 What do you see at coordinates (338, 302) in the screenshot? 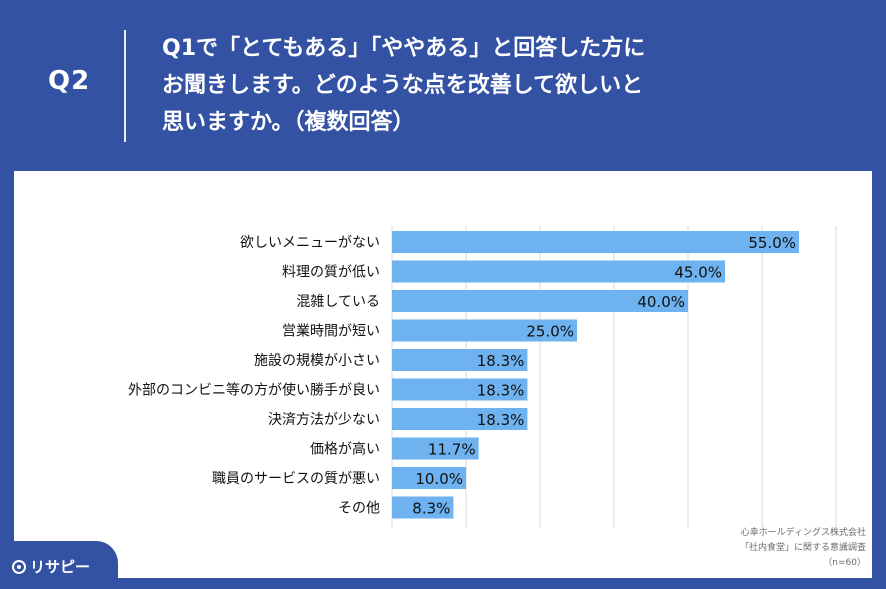
I see `category-label: 混雑している` at bounding box center [338, 302].